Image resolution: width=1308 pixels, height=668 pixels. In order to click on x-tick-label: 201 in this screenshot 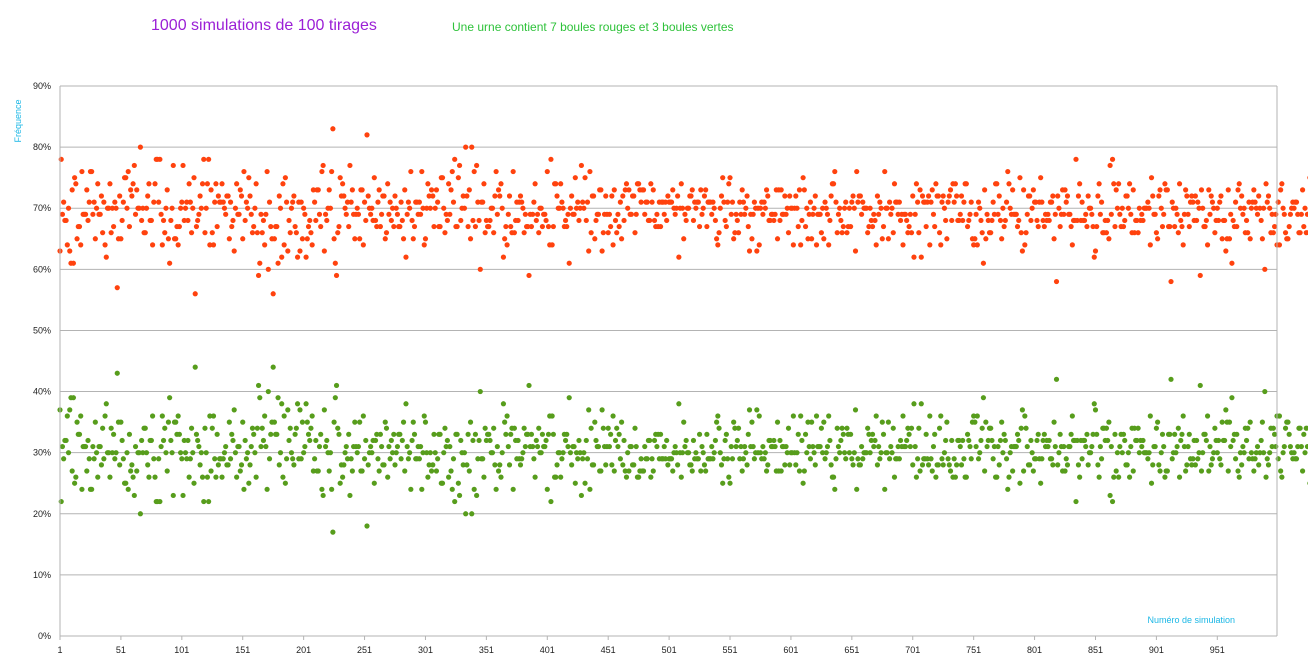, I will do `click(303, 650)`.